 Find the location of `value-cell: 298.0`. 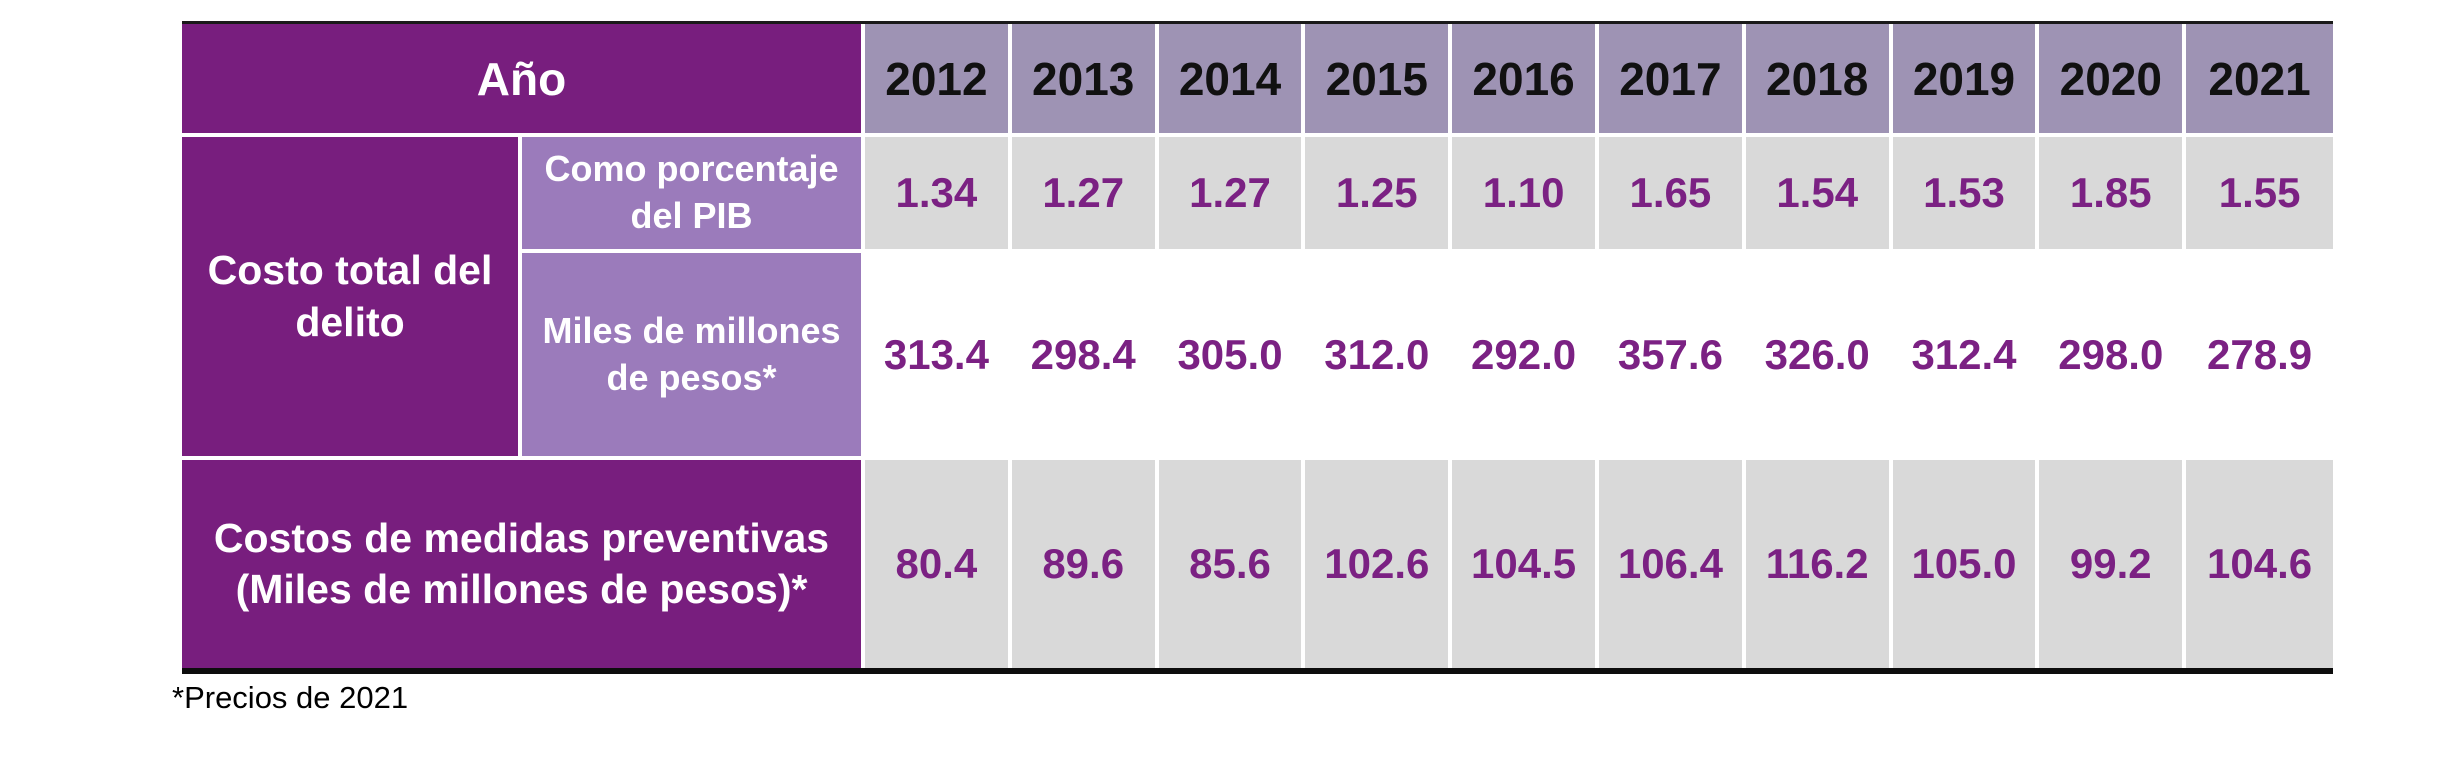

value-cell: 298.0 is located at coordinates (2113, 356).